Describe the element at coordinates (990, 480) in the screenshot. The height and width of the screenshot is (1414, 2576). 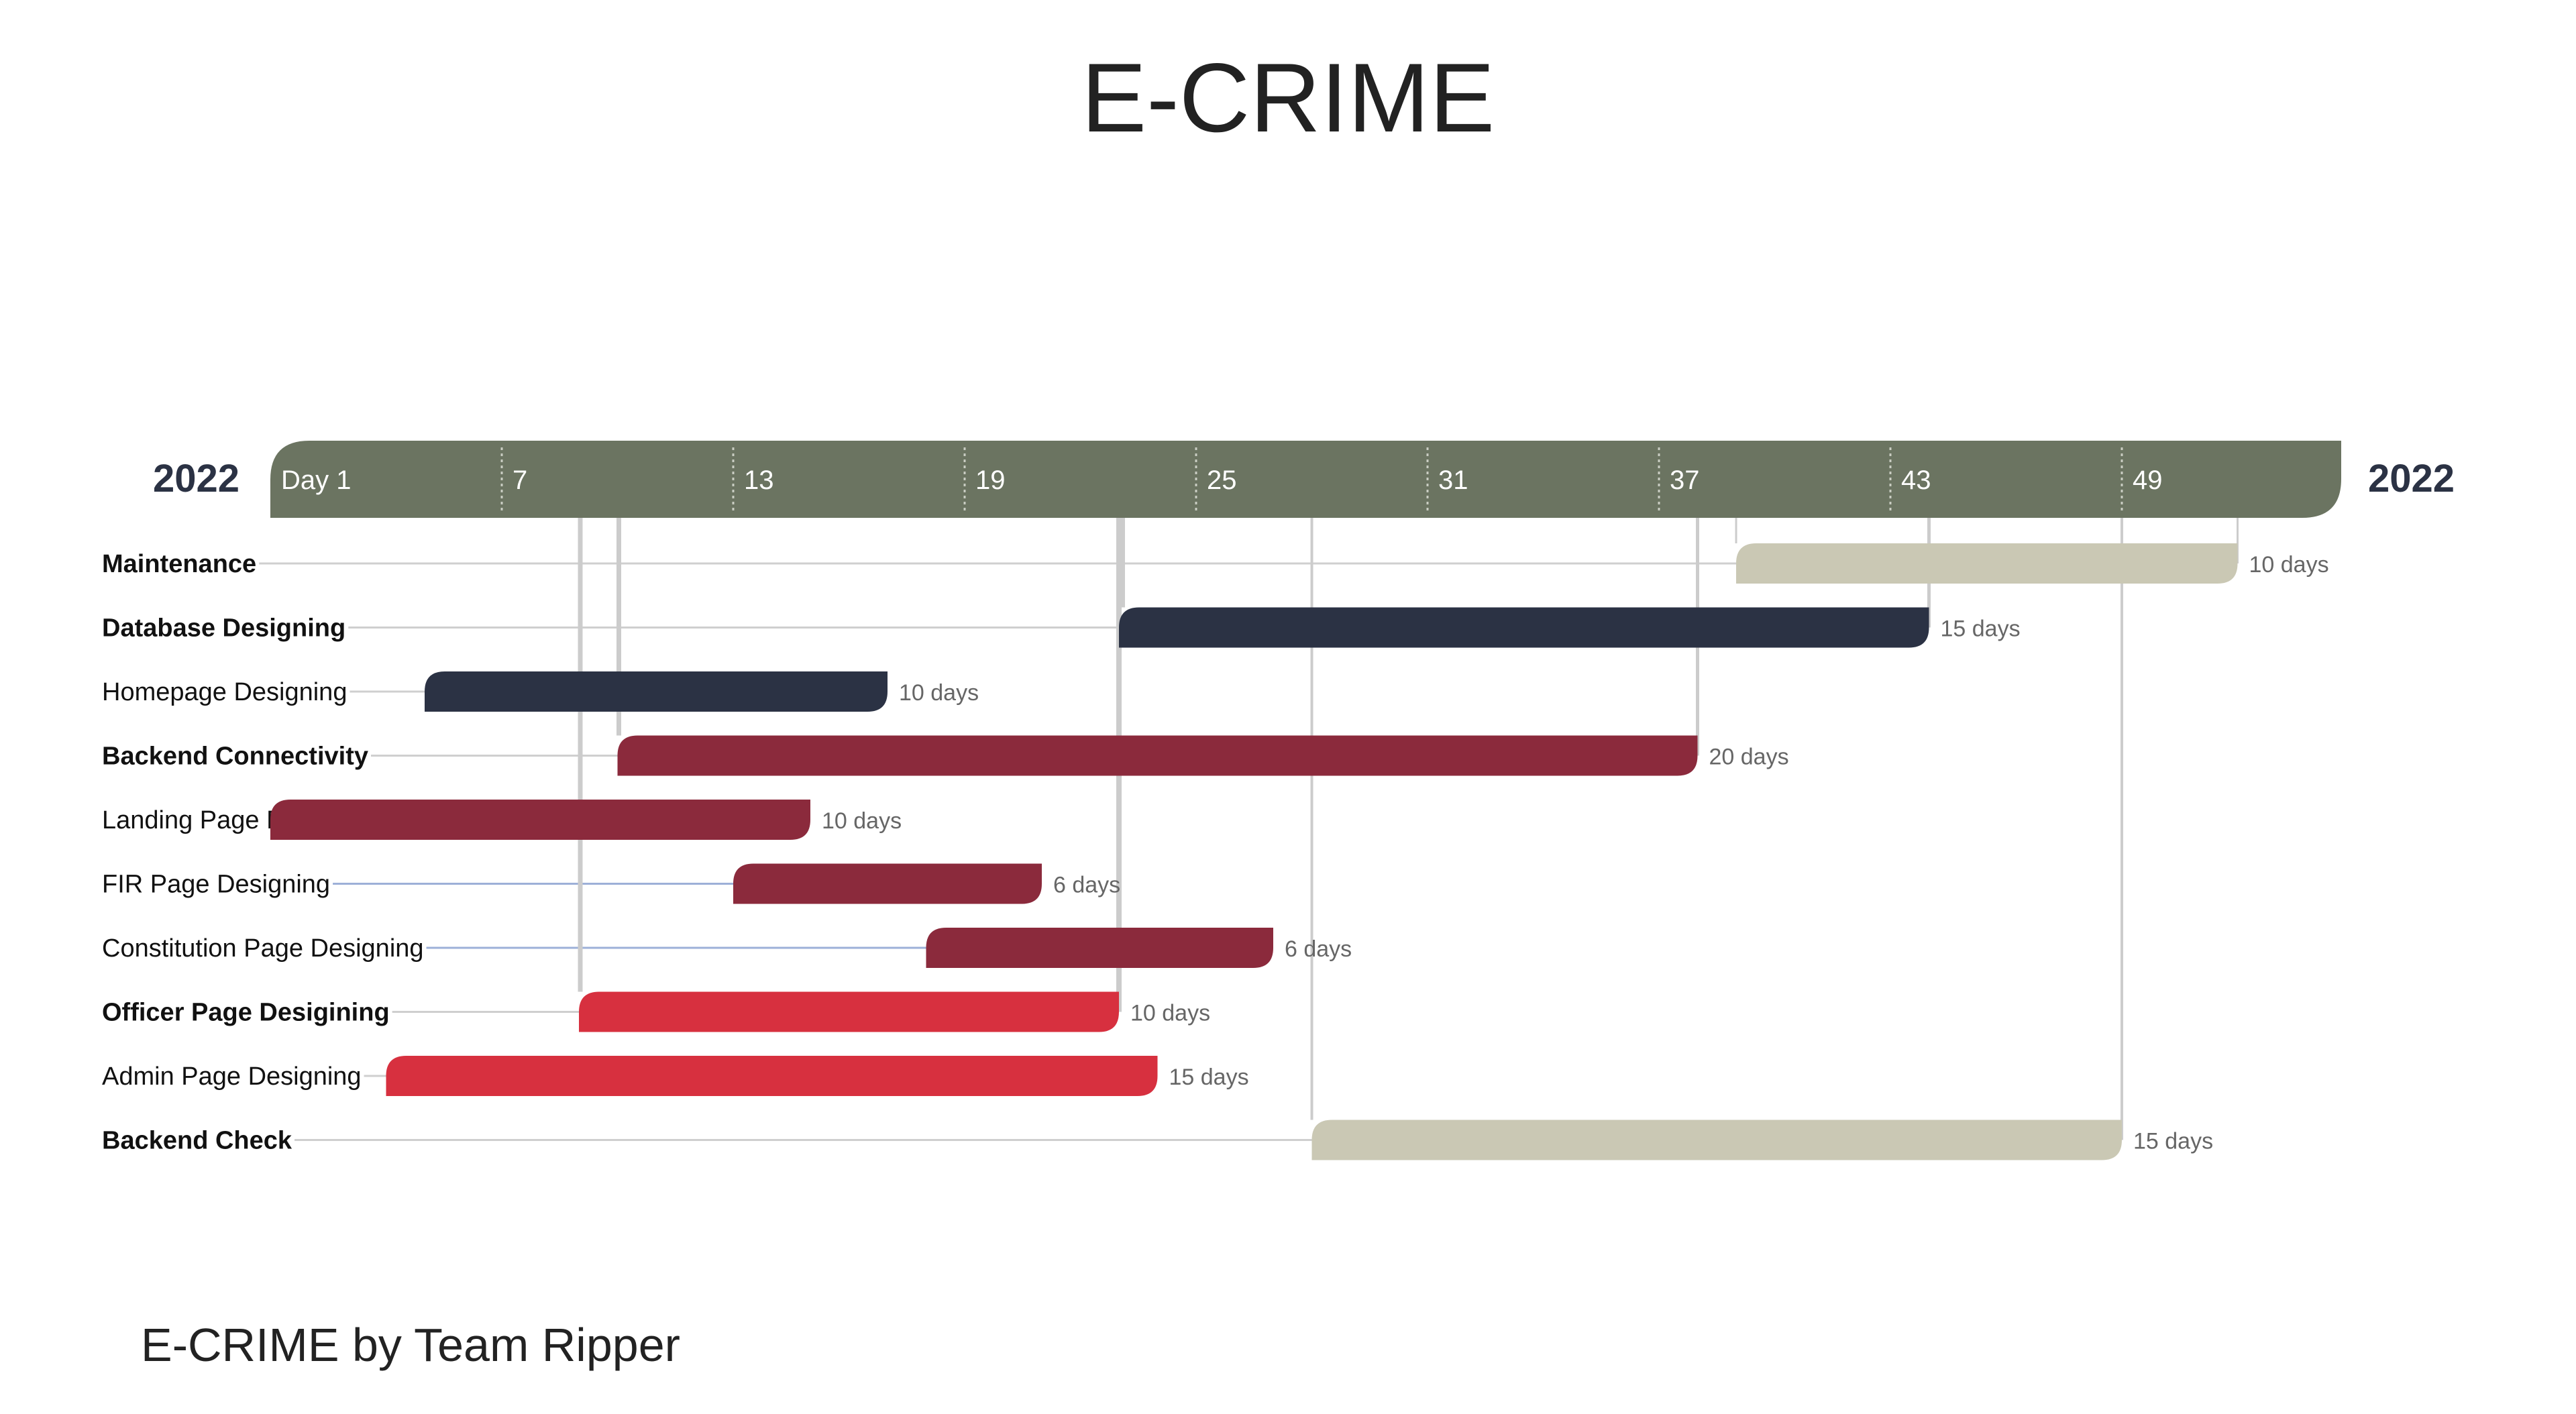
I see `tick-label: 19` at that location.